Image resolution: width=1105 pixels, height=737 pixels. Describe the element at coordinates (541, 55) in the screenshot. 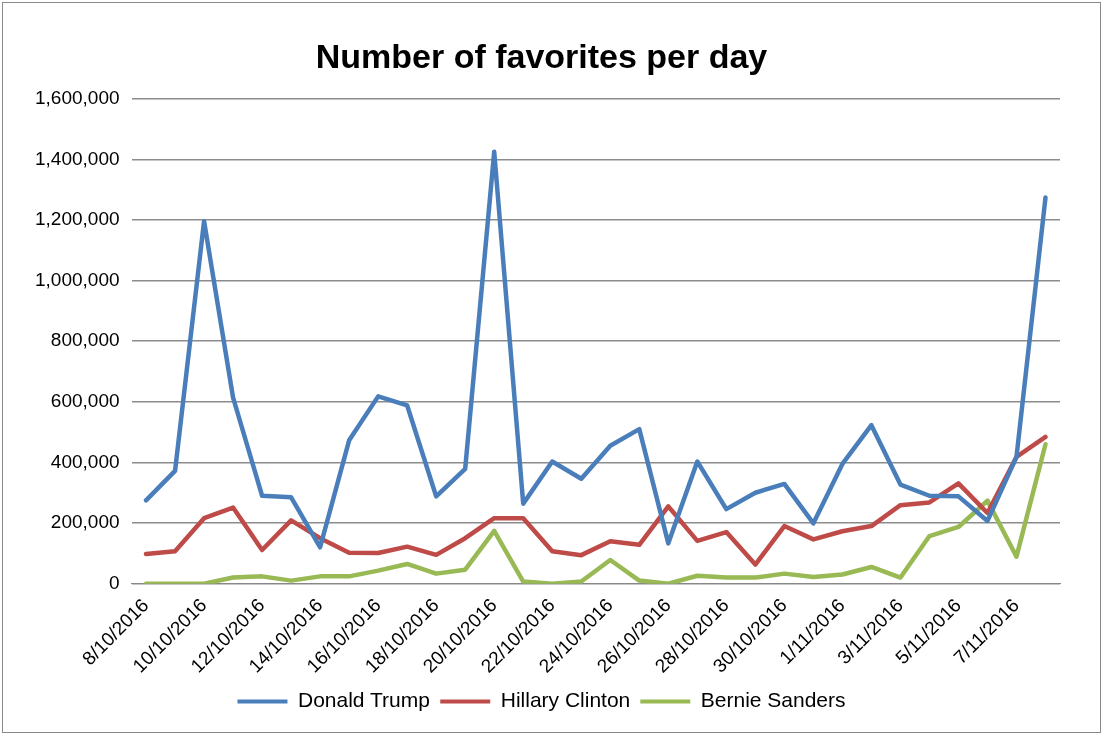

I see `chart-title: Number of favorites per day` at that location.